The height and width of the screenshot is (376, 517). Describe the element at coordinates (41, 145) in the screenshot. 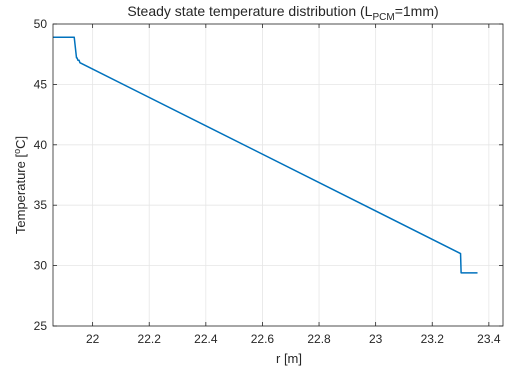

I see `y-tick-label: 40` at that location.